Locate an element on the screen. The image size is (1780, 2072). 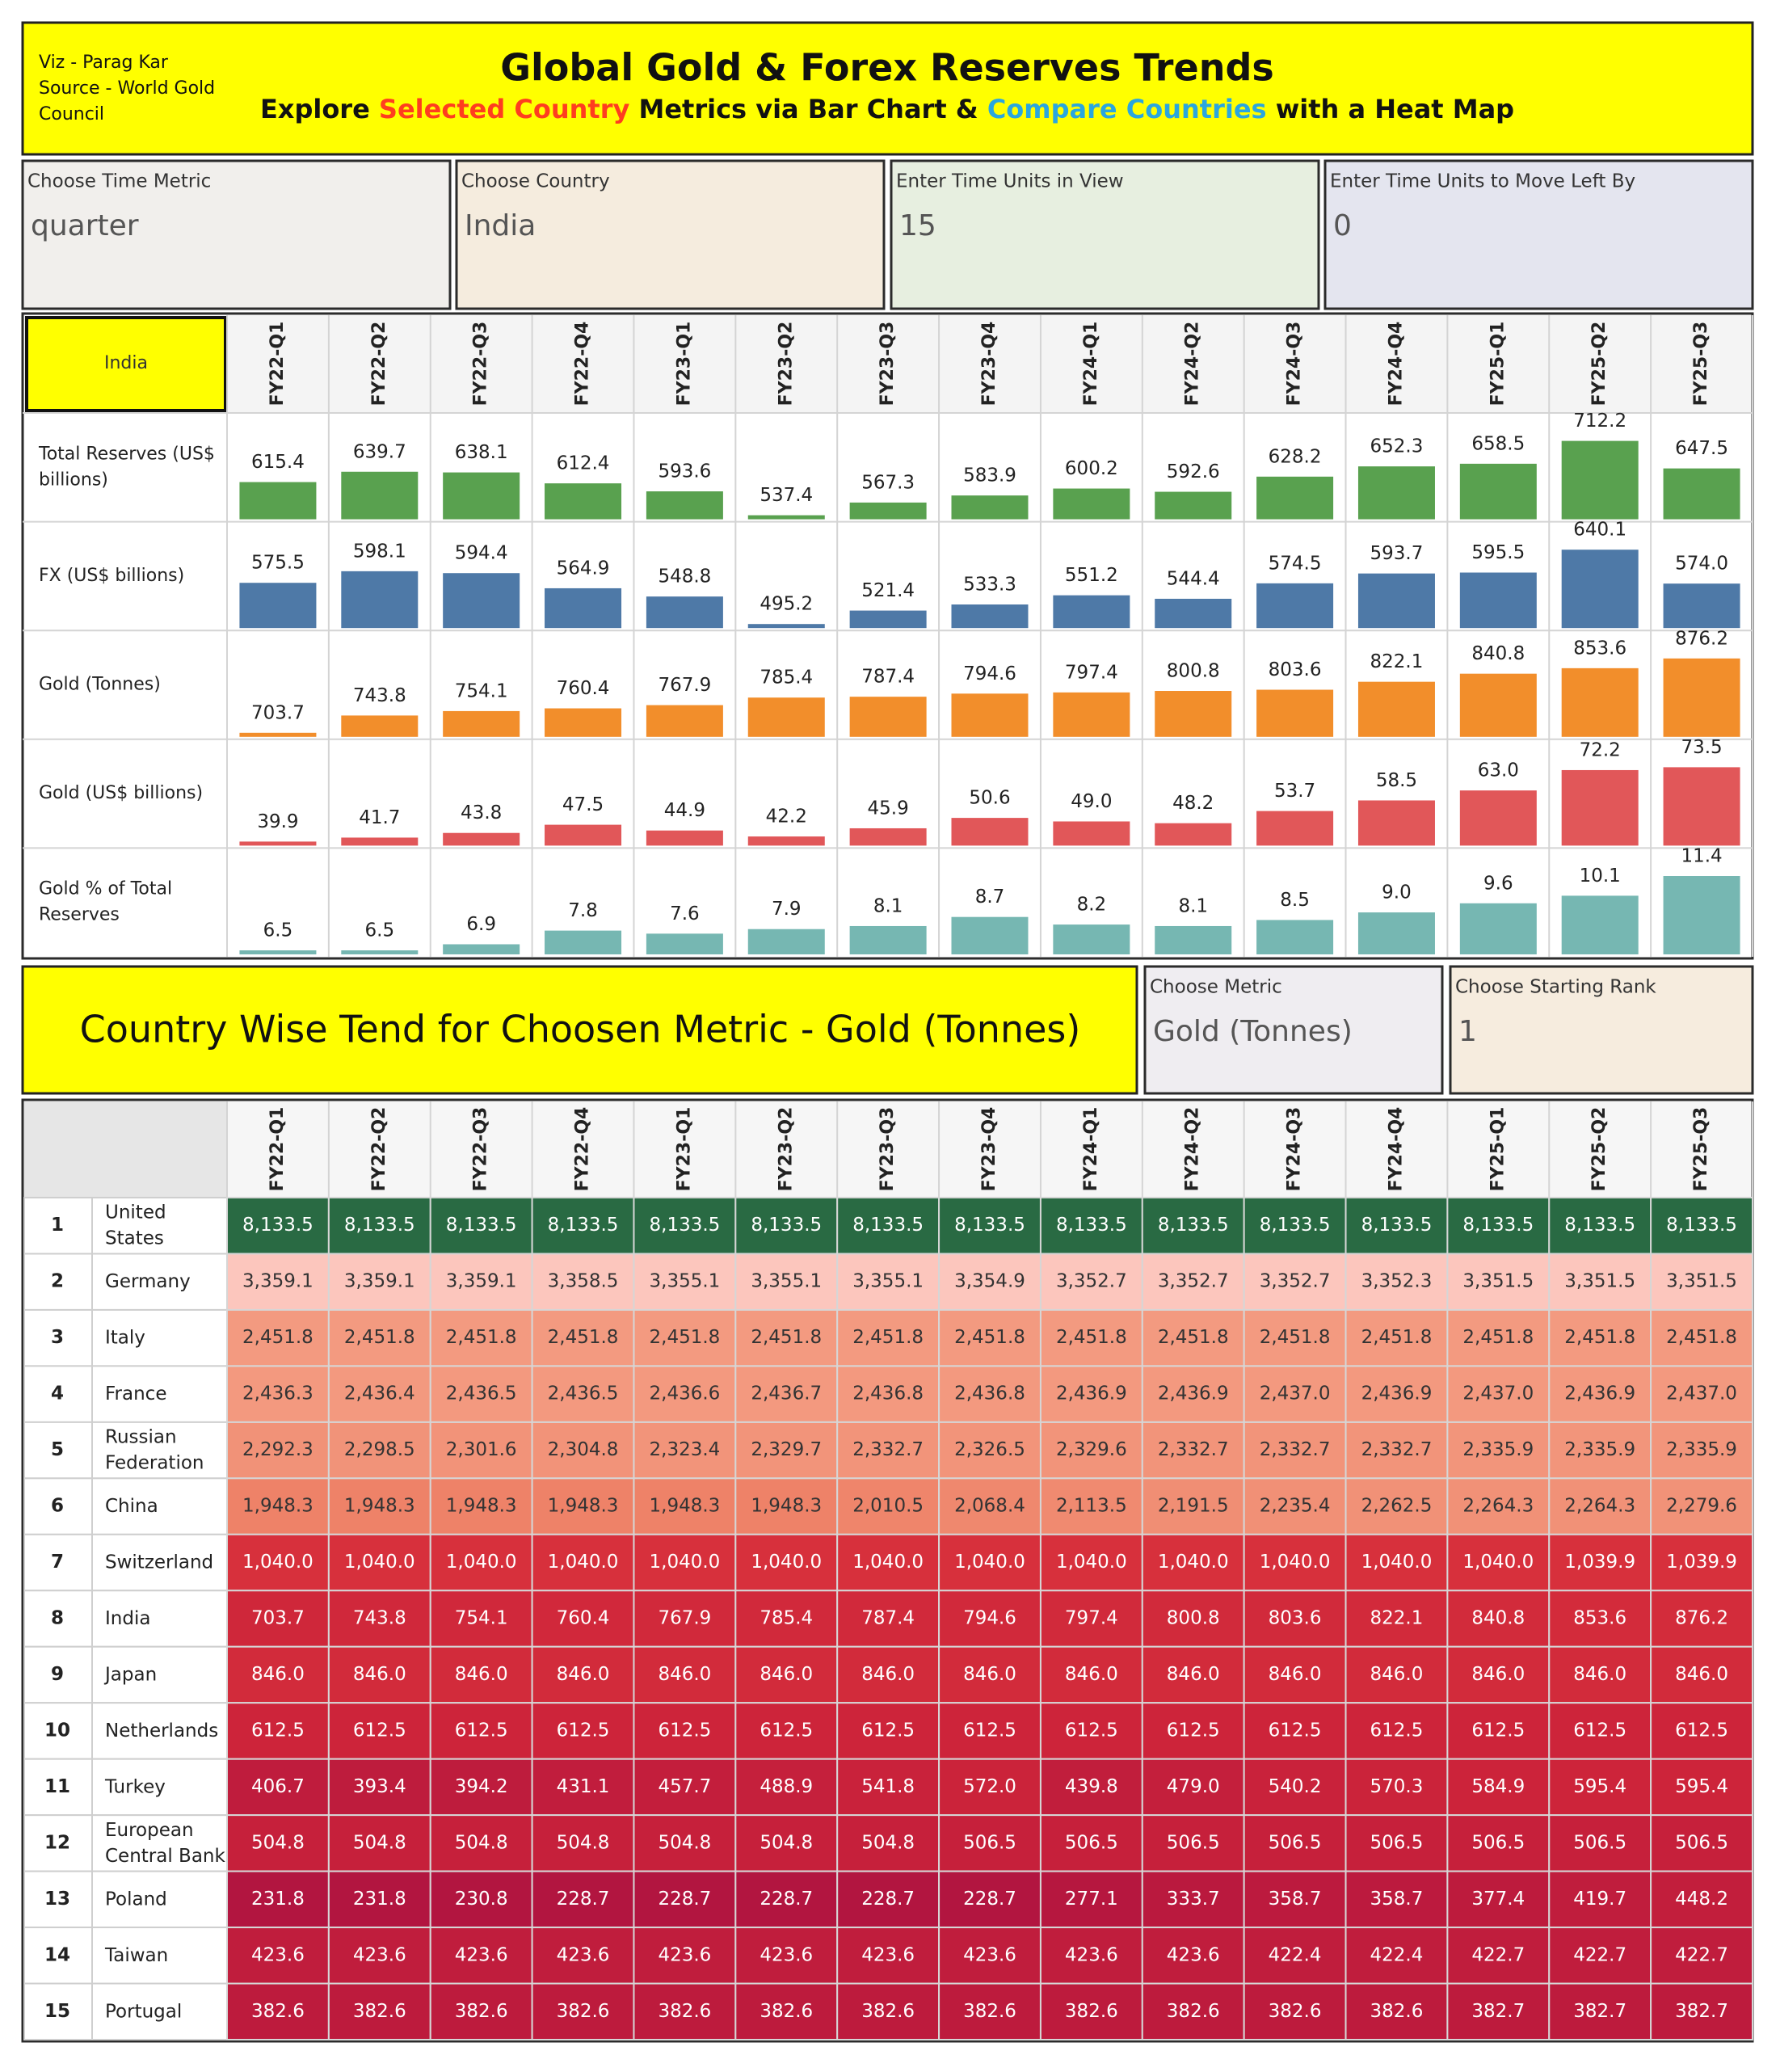
control-value: India is located at coordinates (500, 226).